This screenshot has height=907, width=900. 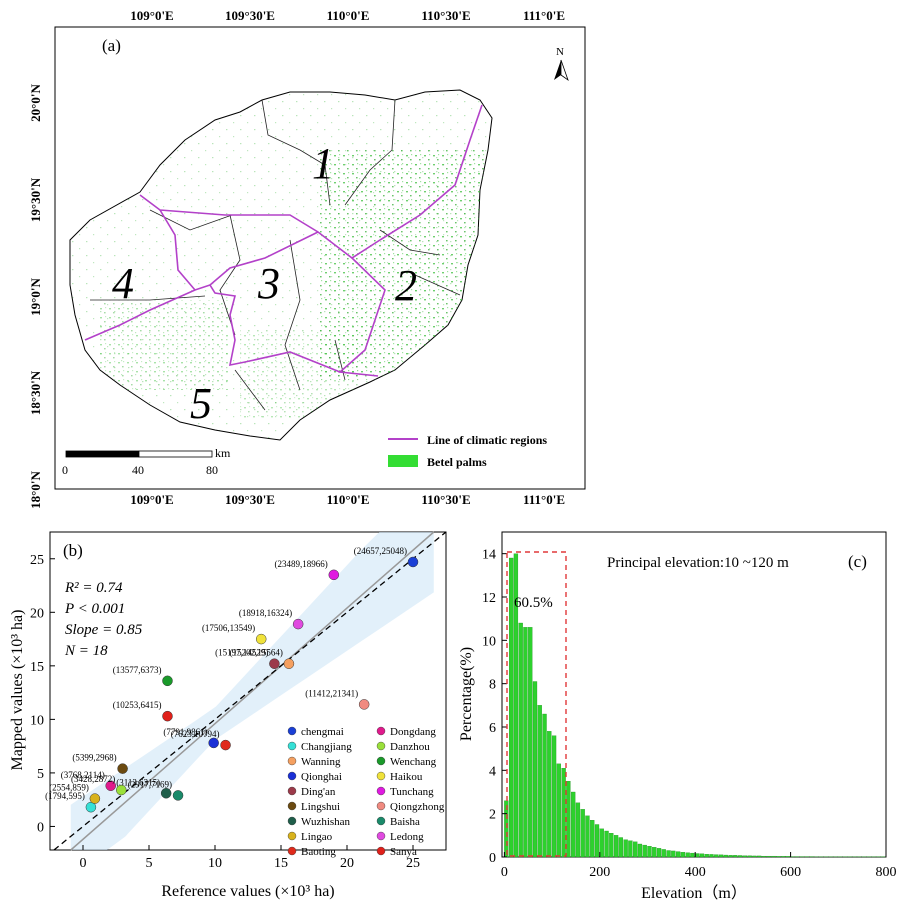 I want to click on legend-entry: Ledong, so click(x=407, y=837).